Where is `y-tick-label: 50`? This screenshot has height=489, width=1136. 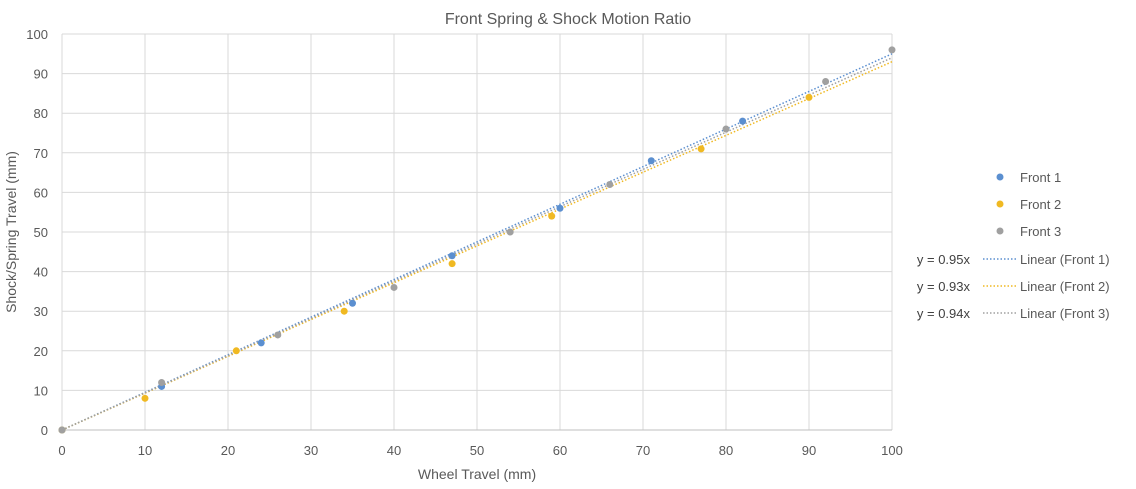
y-tick-label: 50 is located at coordinates (41, 232).